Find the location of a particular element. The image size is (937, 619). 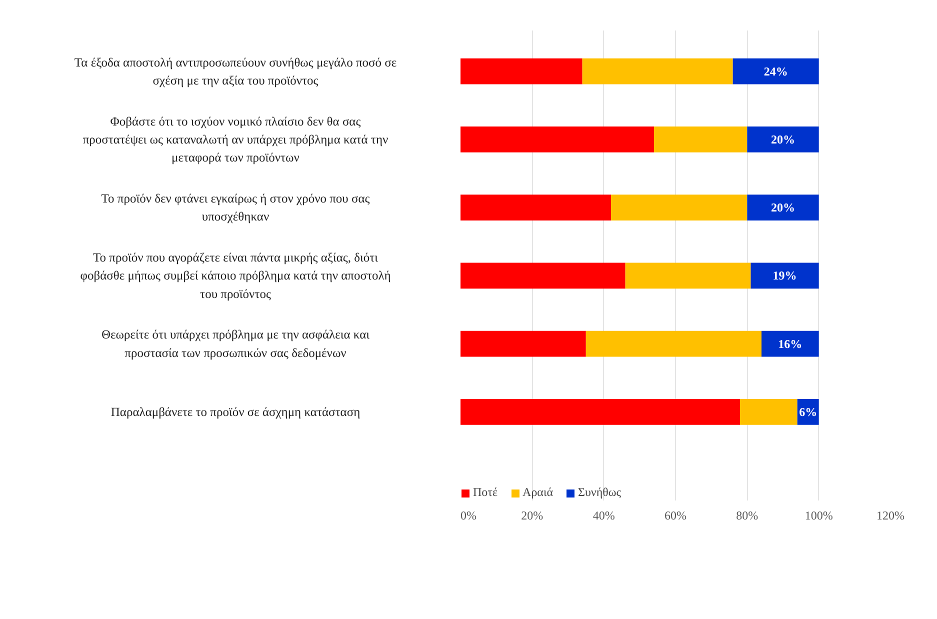

y-tick-label: Το προϊόν που αγοράζετε είναι πάντα μικρής αξίας, διότι φοβάσθε μήπως συμβεί κάποιο πρόβλημα κατά την αποστολή του προϊόντος is located at coordinates (235, 275).